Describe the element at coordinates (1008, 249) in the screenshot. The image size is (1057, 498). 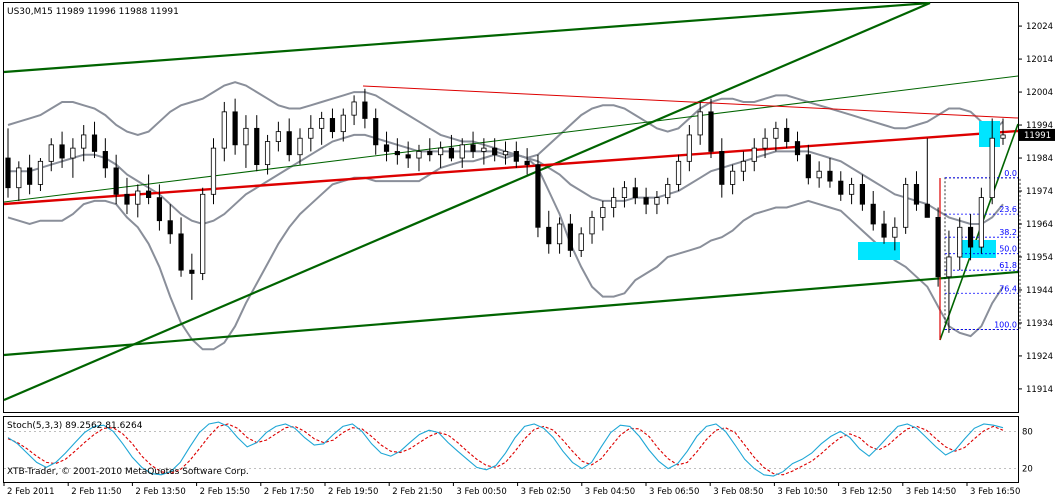
I see `fib-level-label: 50.0` at that location.